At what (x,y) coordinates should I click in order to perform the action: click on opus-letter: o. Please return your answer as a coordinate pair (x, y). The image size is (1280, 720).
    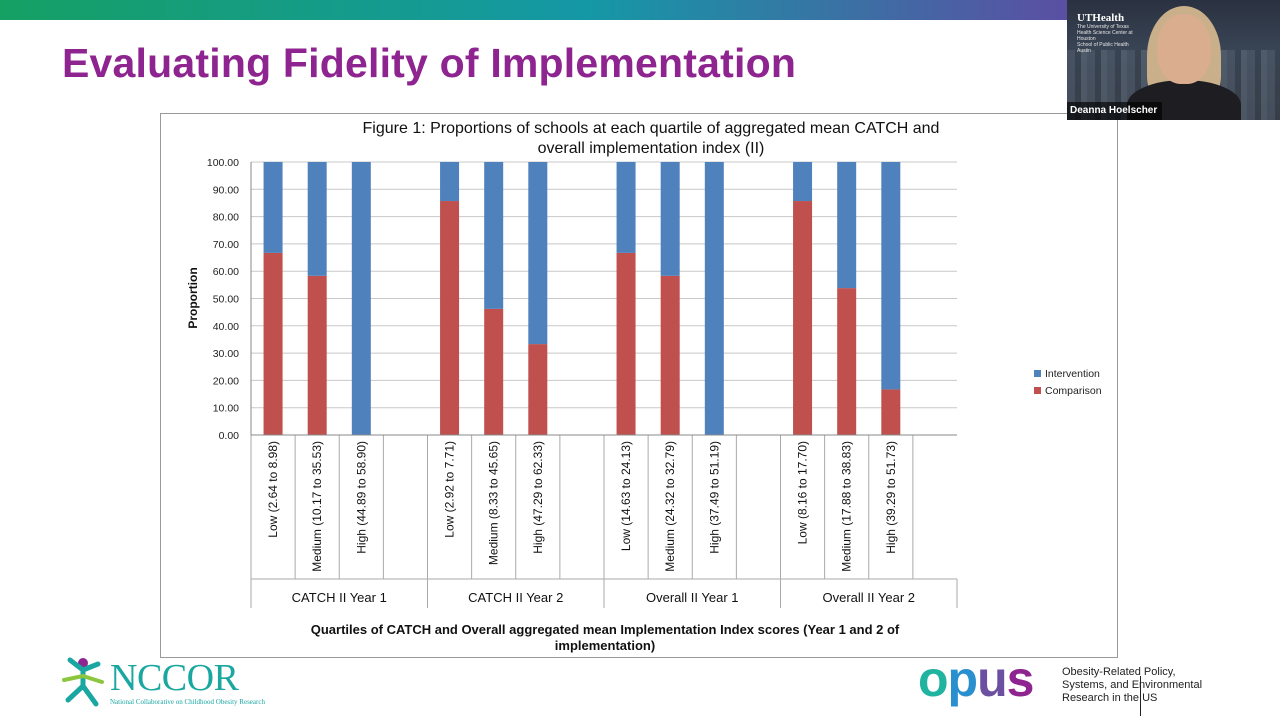
    Looking at the image, I should click on (933, 679).